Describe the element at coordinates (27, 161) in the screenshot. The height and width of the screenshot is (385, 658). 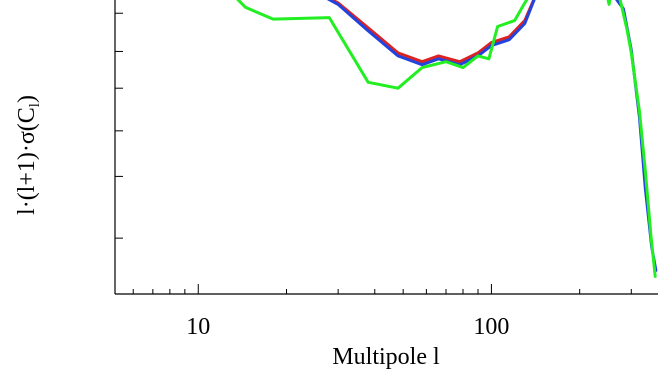
I see `y-axis-label-main: l·(l+1)·σ(C` at that location.